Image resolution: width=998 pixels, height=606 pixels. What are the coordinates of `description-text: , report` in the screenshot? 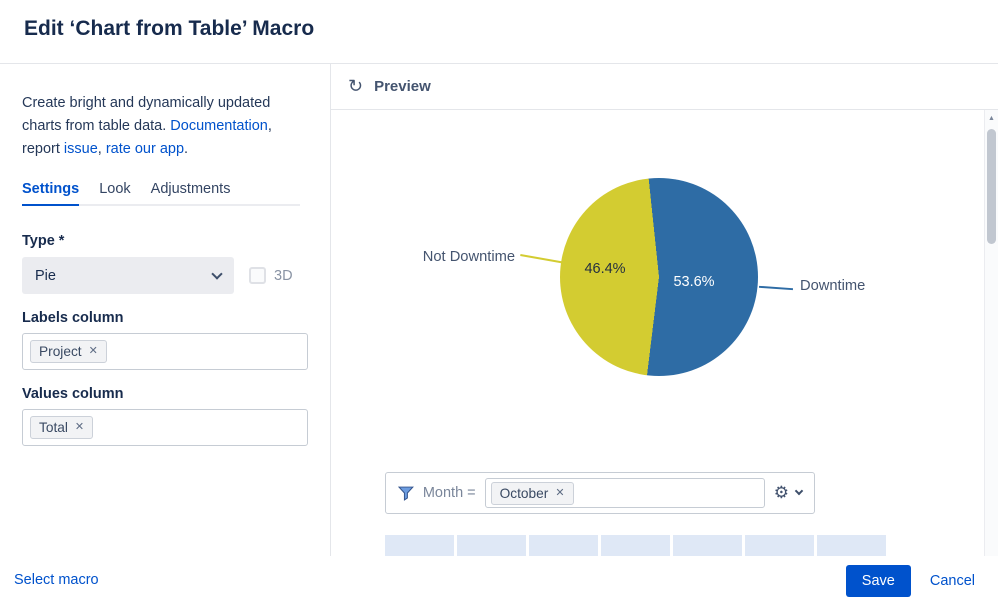 It's located at (147, 137).